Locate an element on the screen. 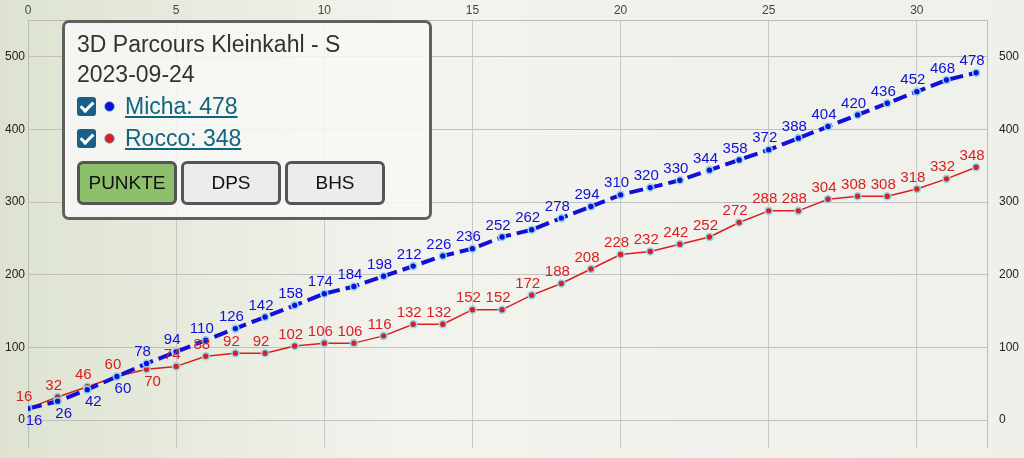 This screenshot has height=458, width=1024. data-label: 26 is located at coordinates (63, 412).